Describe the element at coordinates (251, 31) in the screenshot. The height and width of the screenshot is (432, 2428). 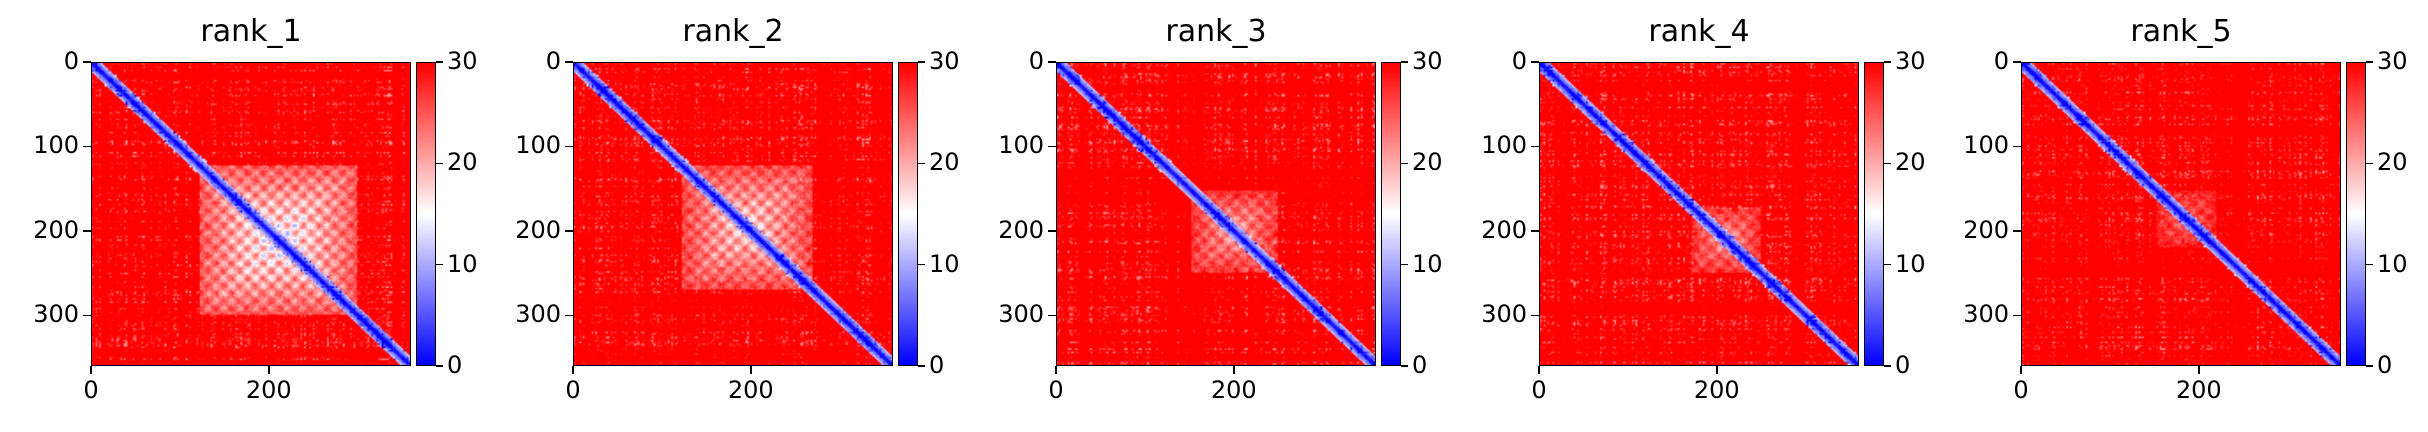
I see `chart-title: rank_1` at that location.